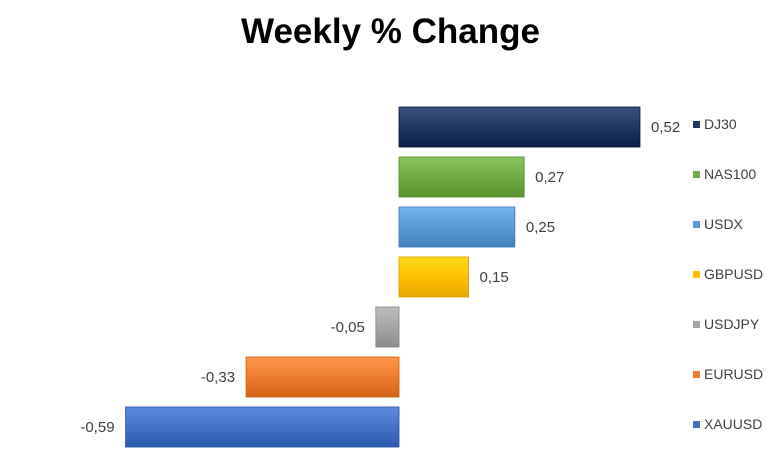 This screenshot has height=470, width=781. What do you see at coordinates (696, 374) in the screenshot?
I see `legend-swatch-eurusd` at bounding box center [696, 374].